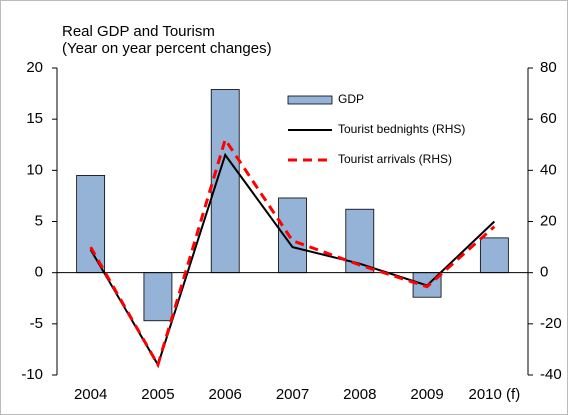 This screenshot has height=415, width=568. Describe the element at coordinates (167, 48) in the screenshot. I see `chart-subtitle: (Year on year percent changes)` at that location.